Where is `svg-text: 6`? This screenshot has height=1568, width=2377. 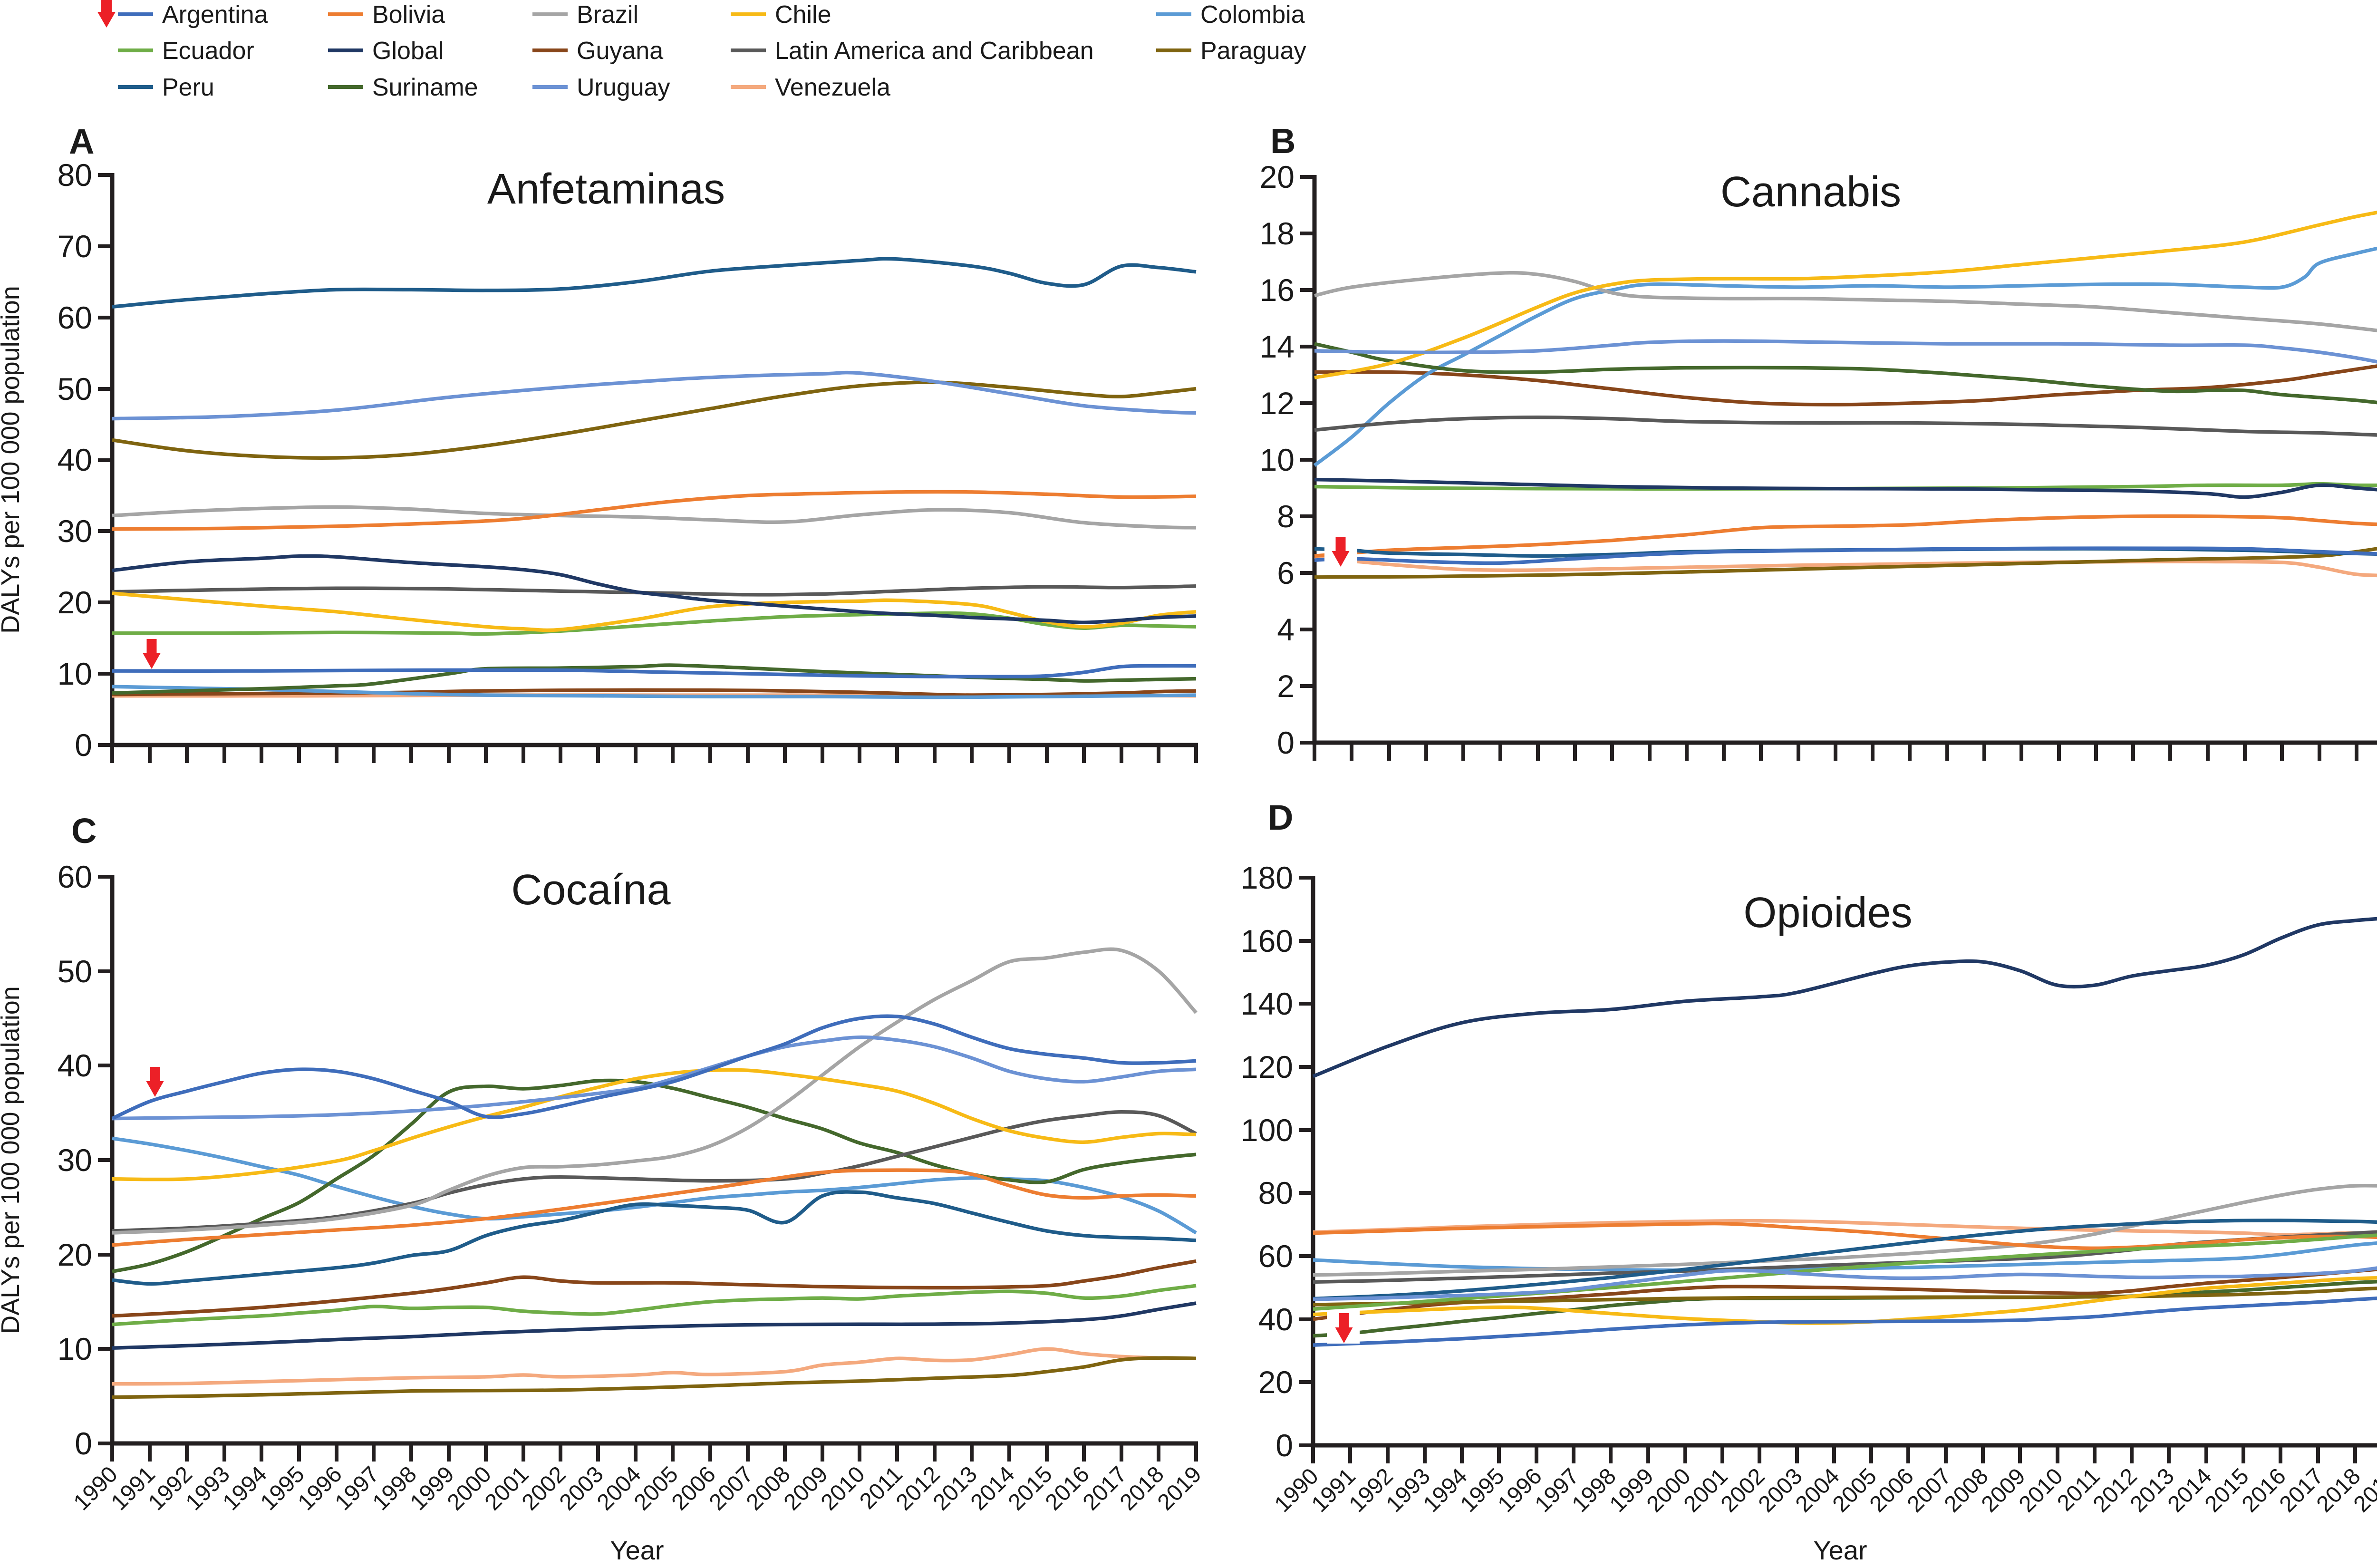
svg-text: 6 is located at coordinates (1286, 572).